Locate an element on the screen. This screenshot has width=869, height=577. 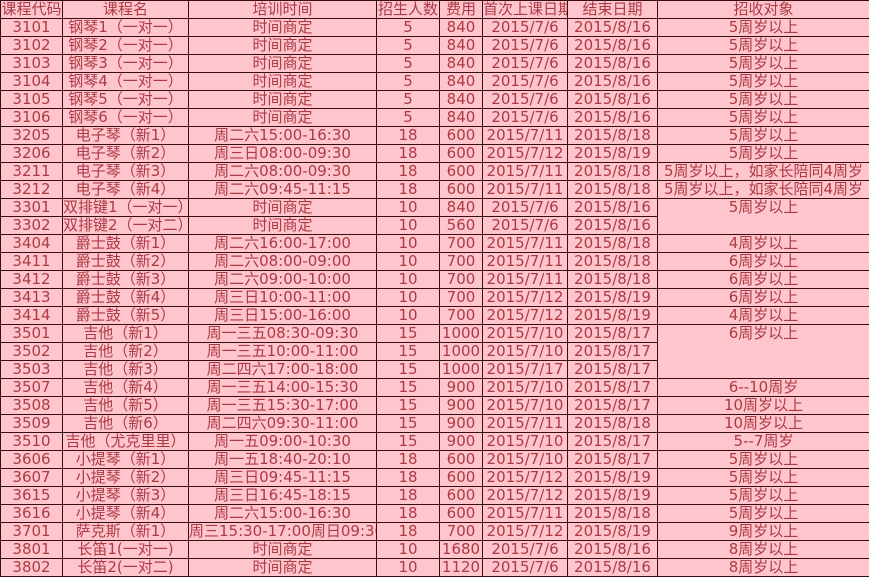
cell-fee: 1000 is located at coordinates (461, 334).